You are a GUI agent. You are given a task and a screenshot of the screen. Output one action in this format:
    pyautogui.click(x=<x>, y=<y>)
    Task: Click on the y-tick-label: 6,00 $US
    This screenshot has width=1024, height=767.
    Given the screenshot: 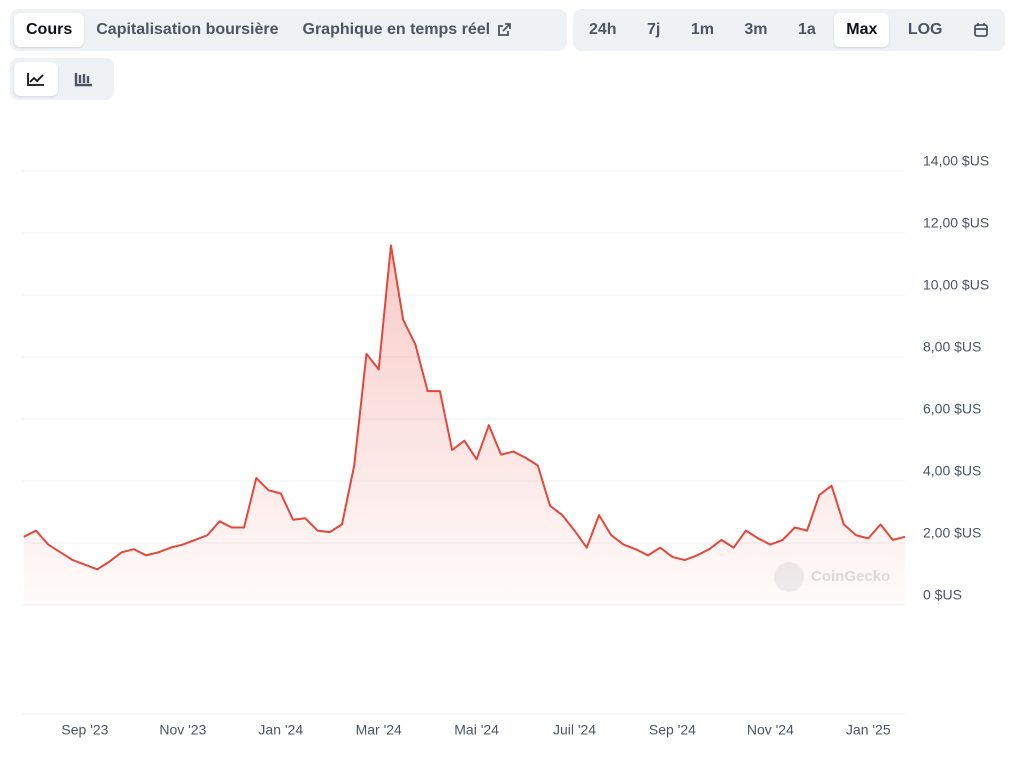 What is the action you would take?
    pyautogui.click(x=952, y=409)
    